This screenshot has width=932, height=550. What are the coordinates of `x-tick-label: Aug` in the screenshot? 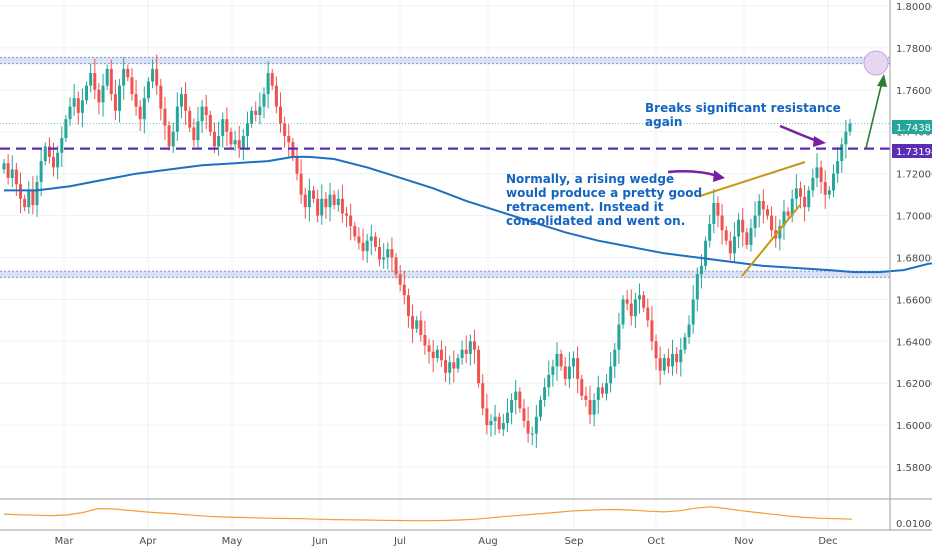 It's located at (488, 541).